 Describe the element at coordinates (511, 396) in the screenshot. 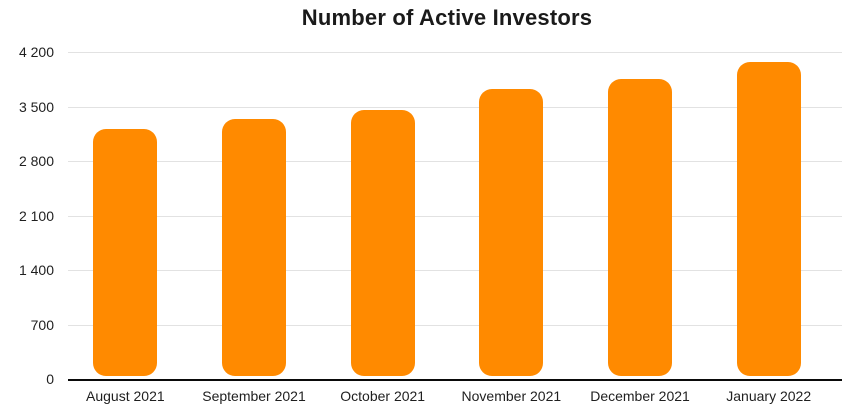

I see `x-axis-label: November 2021` at that location.